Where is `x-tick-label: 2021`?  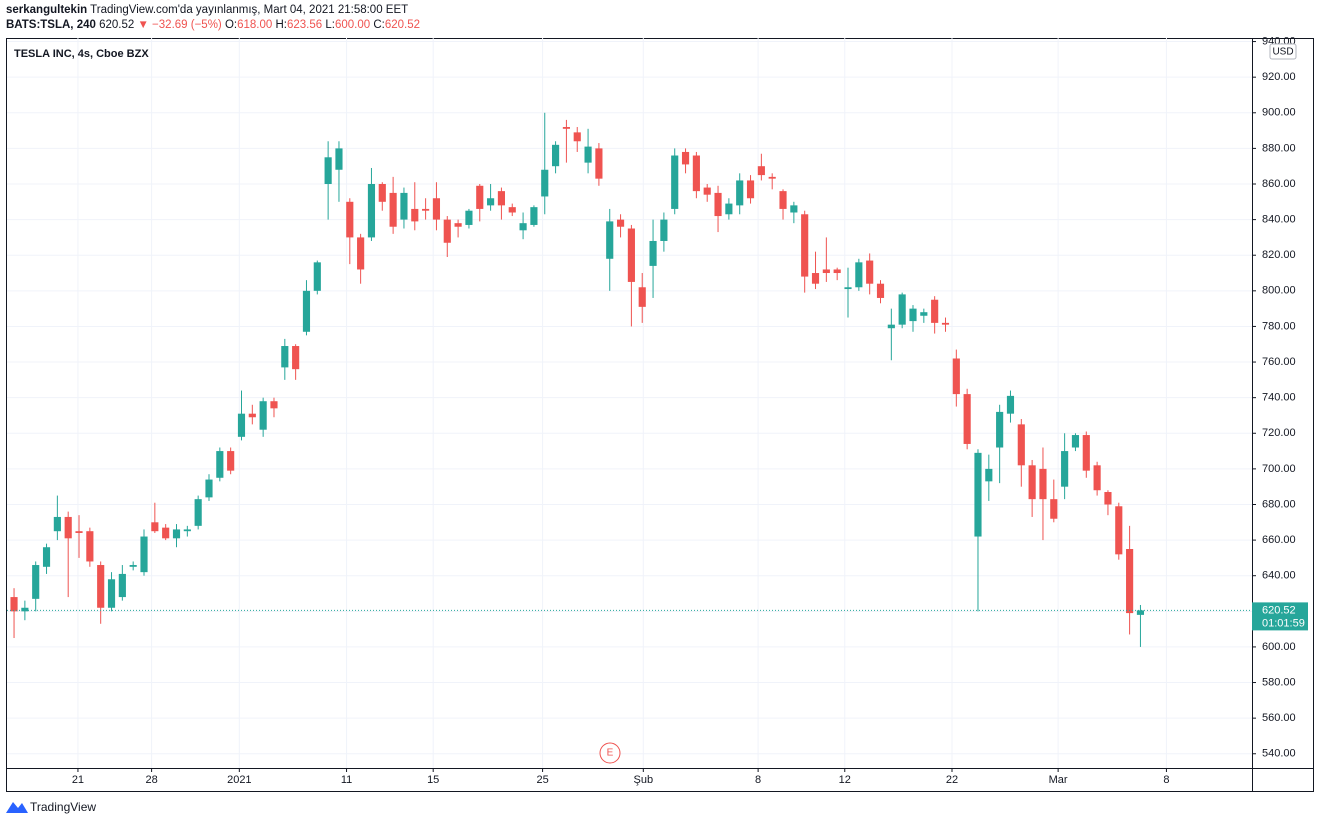 x-tick-label: 2021 is located at coordinates (239, 780).